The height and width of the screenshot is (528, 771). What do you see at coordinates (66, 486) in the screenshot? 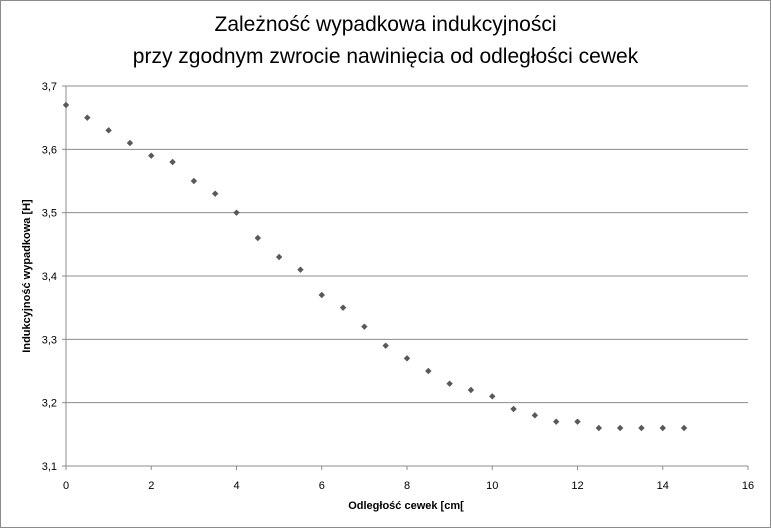
I see `x-tick-label: 0` at bounding box center [66, 486].